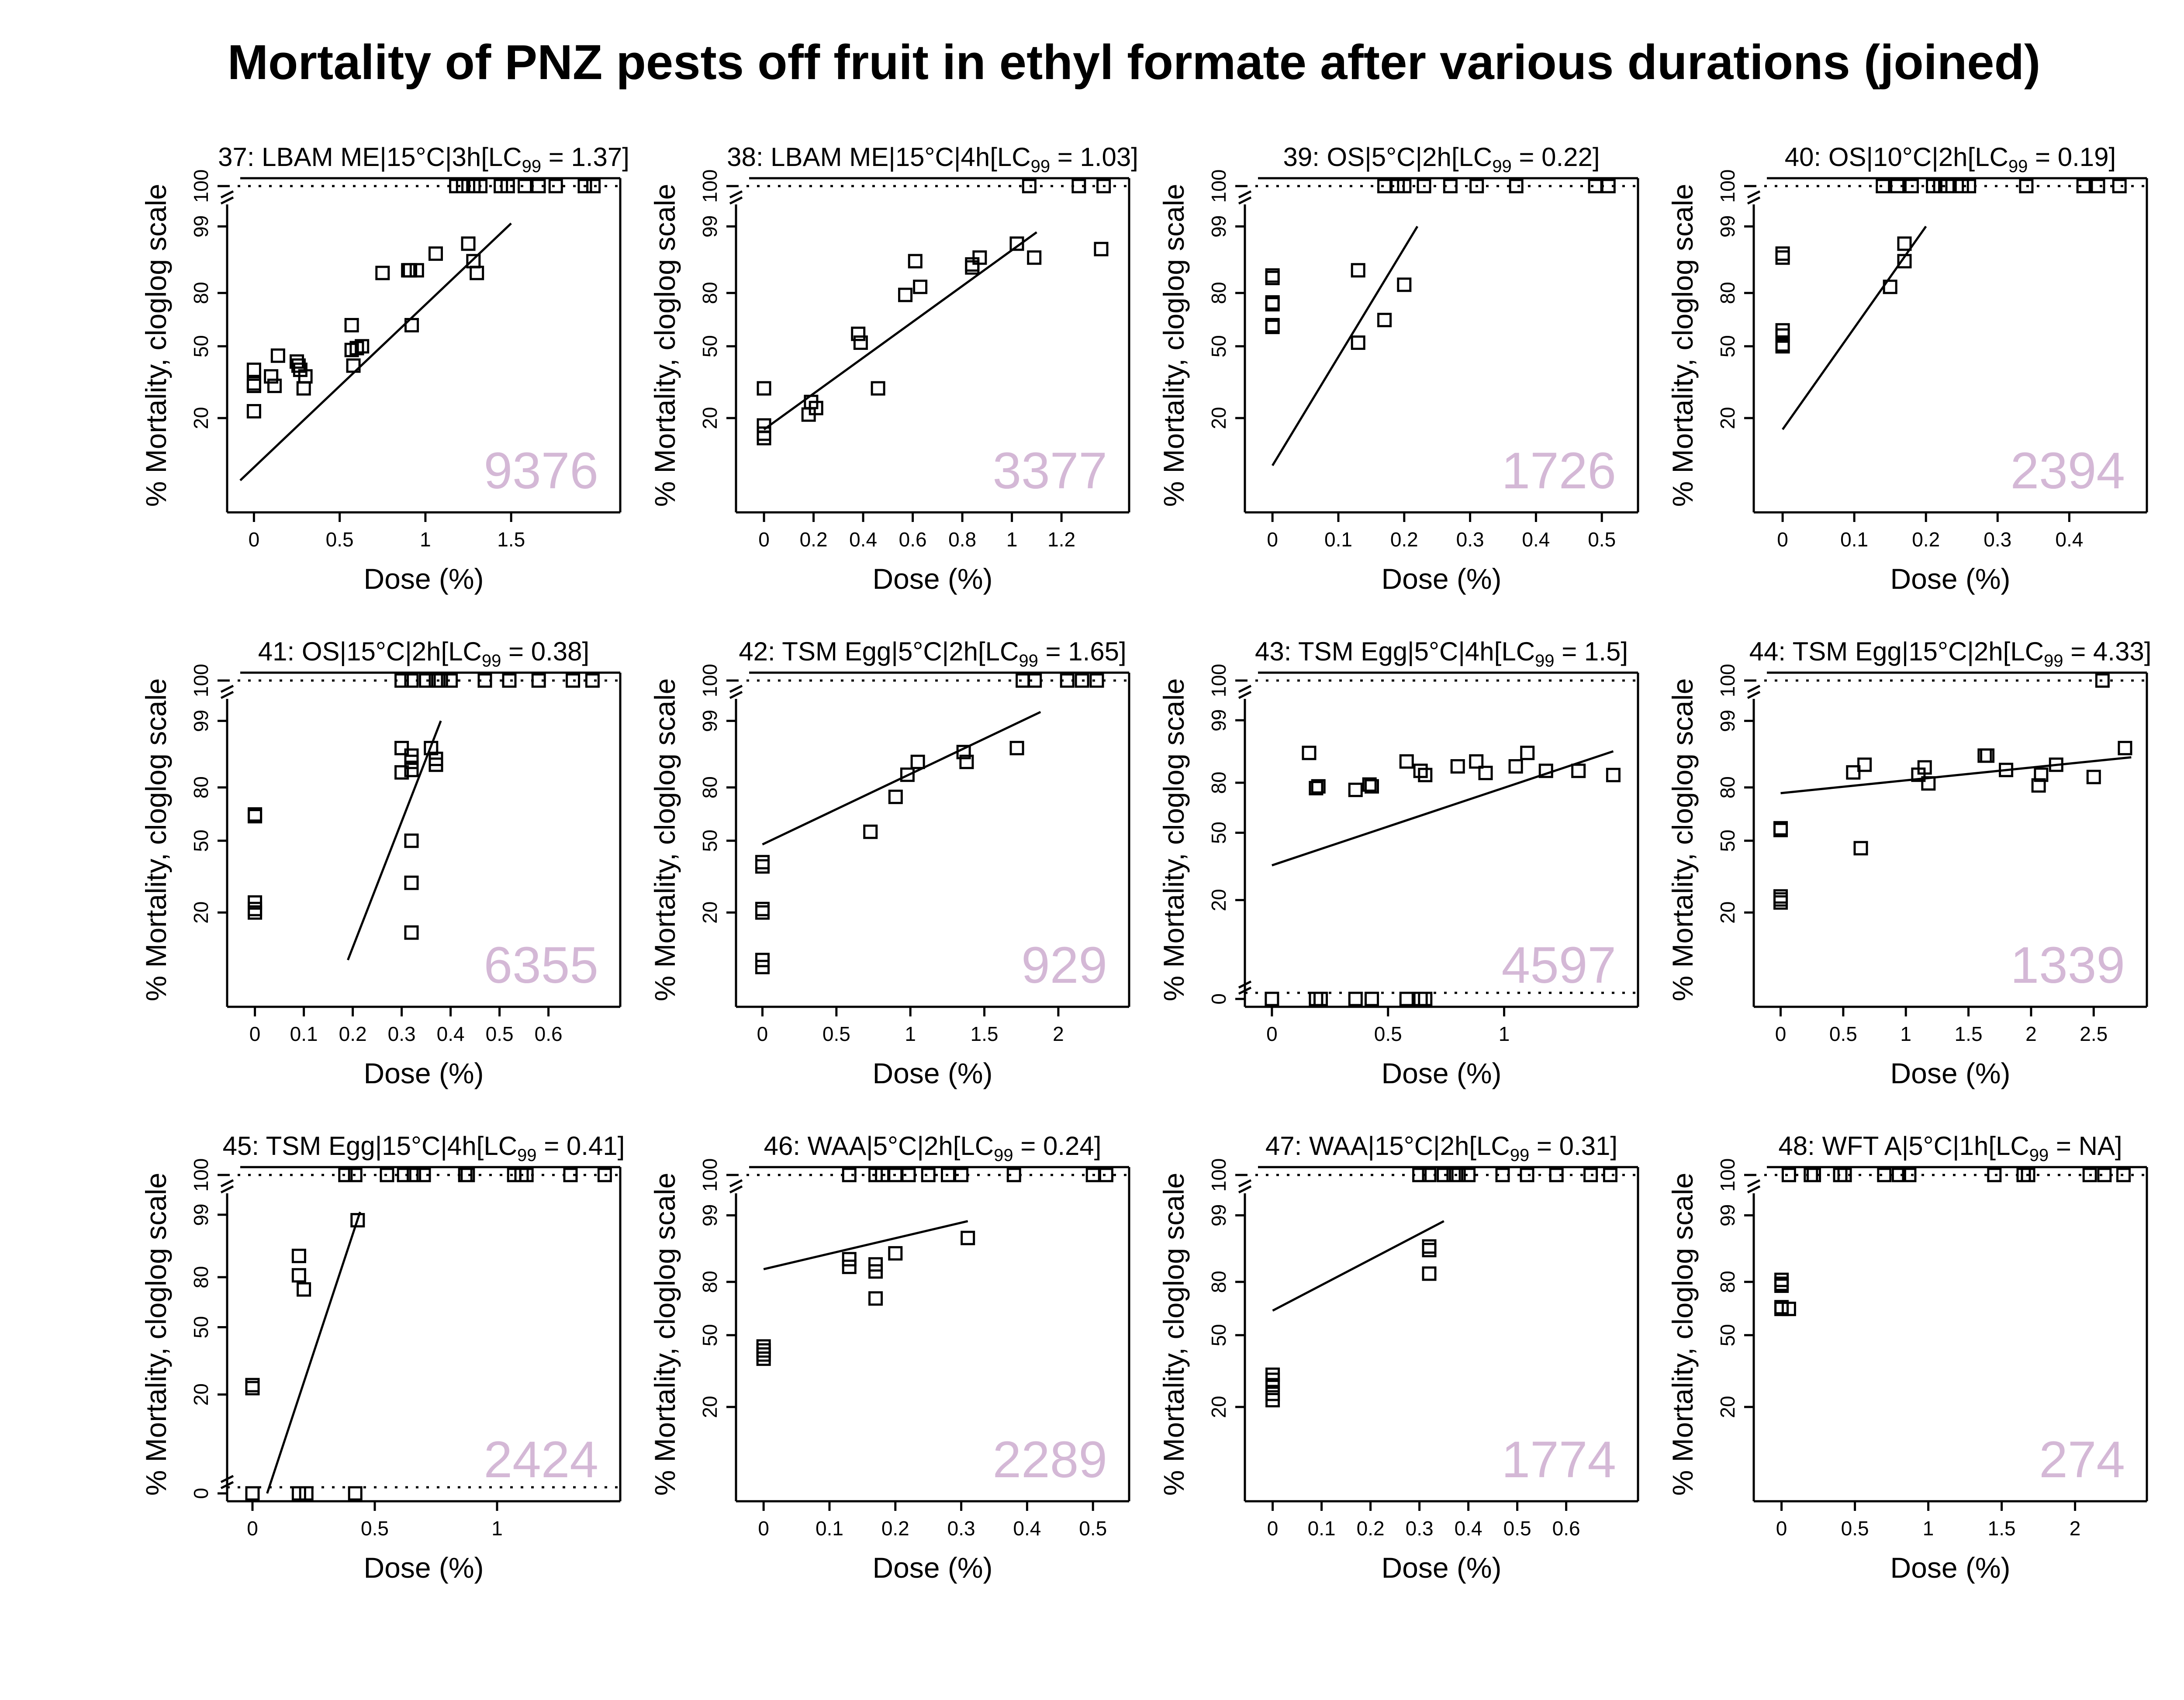 Image resolution: width=2184 pixels, height=1700 pixels. I want to click on panel-title: 38: LBAM ME|15°C|4h[LC99 = 1.03], so click(932, 159).